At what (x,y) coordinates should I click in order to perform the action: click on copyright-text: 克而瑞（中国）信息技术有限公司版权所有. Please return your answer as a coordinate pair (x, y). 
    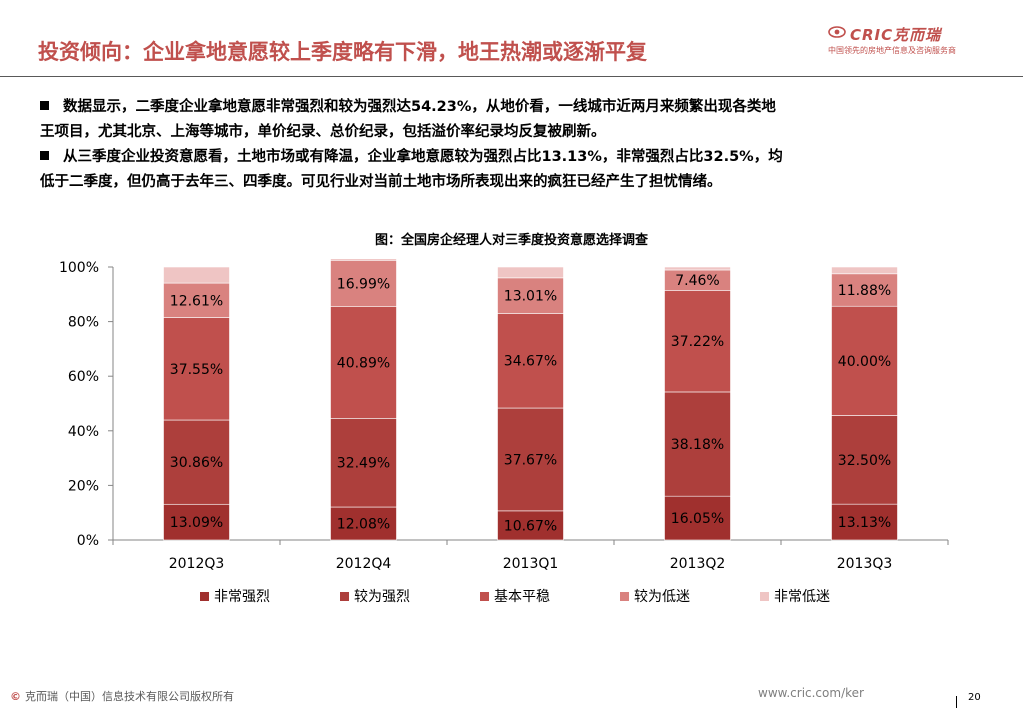
    Looking at the image, I should click on (129, 696).